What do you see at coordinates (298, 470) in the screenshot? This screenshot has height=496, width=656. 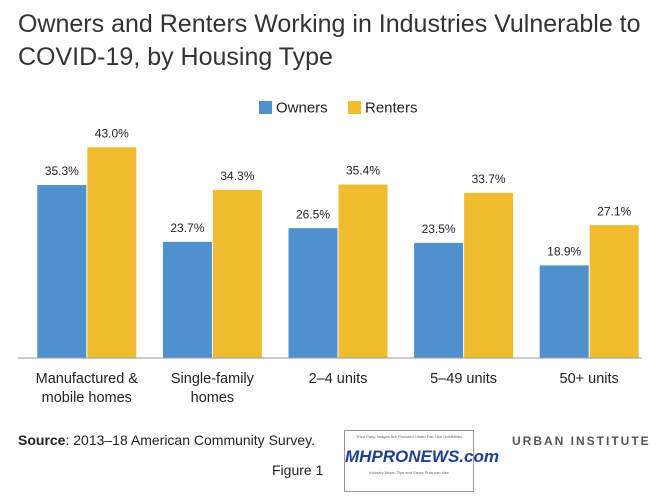 I see `figure-caption: Figure 1` at bounding box center [298, 470].